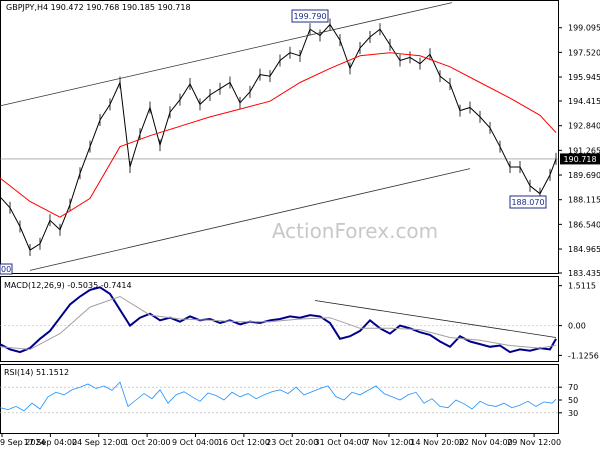 The width and height of the screenshot is (600, 454). I want to click on price-y-tick-label: 183.435, so click(584, 273).